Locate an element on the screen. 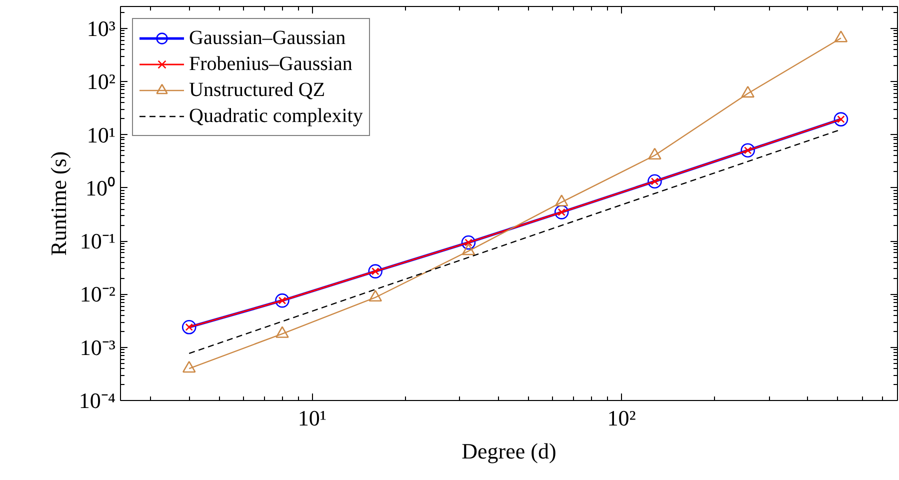 Image resolution: width=899 pixels, height=480 pixels. y-tick-label: 10⁻³ is located at coordinates (98, 347).